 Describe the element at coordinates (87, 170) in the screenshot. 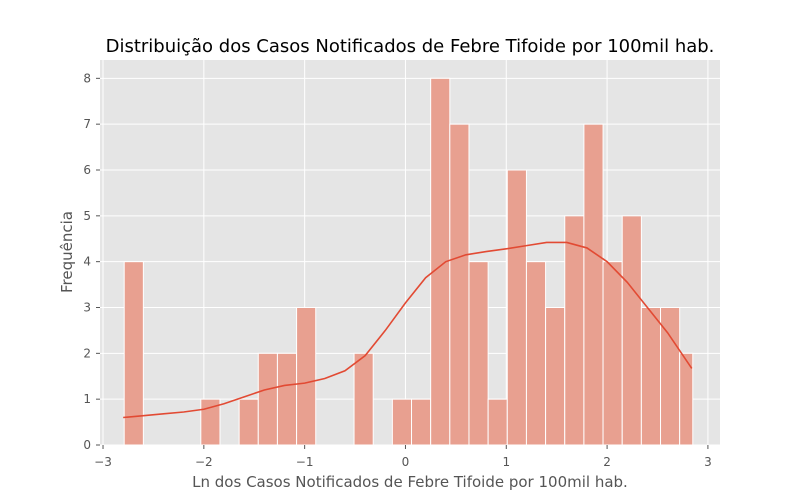

I see `y-tick-label: 6` at that location.